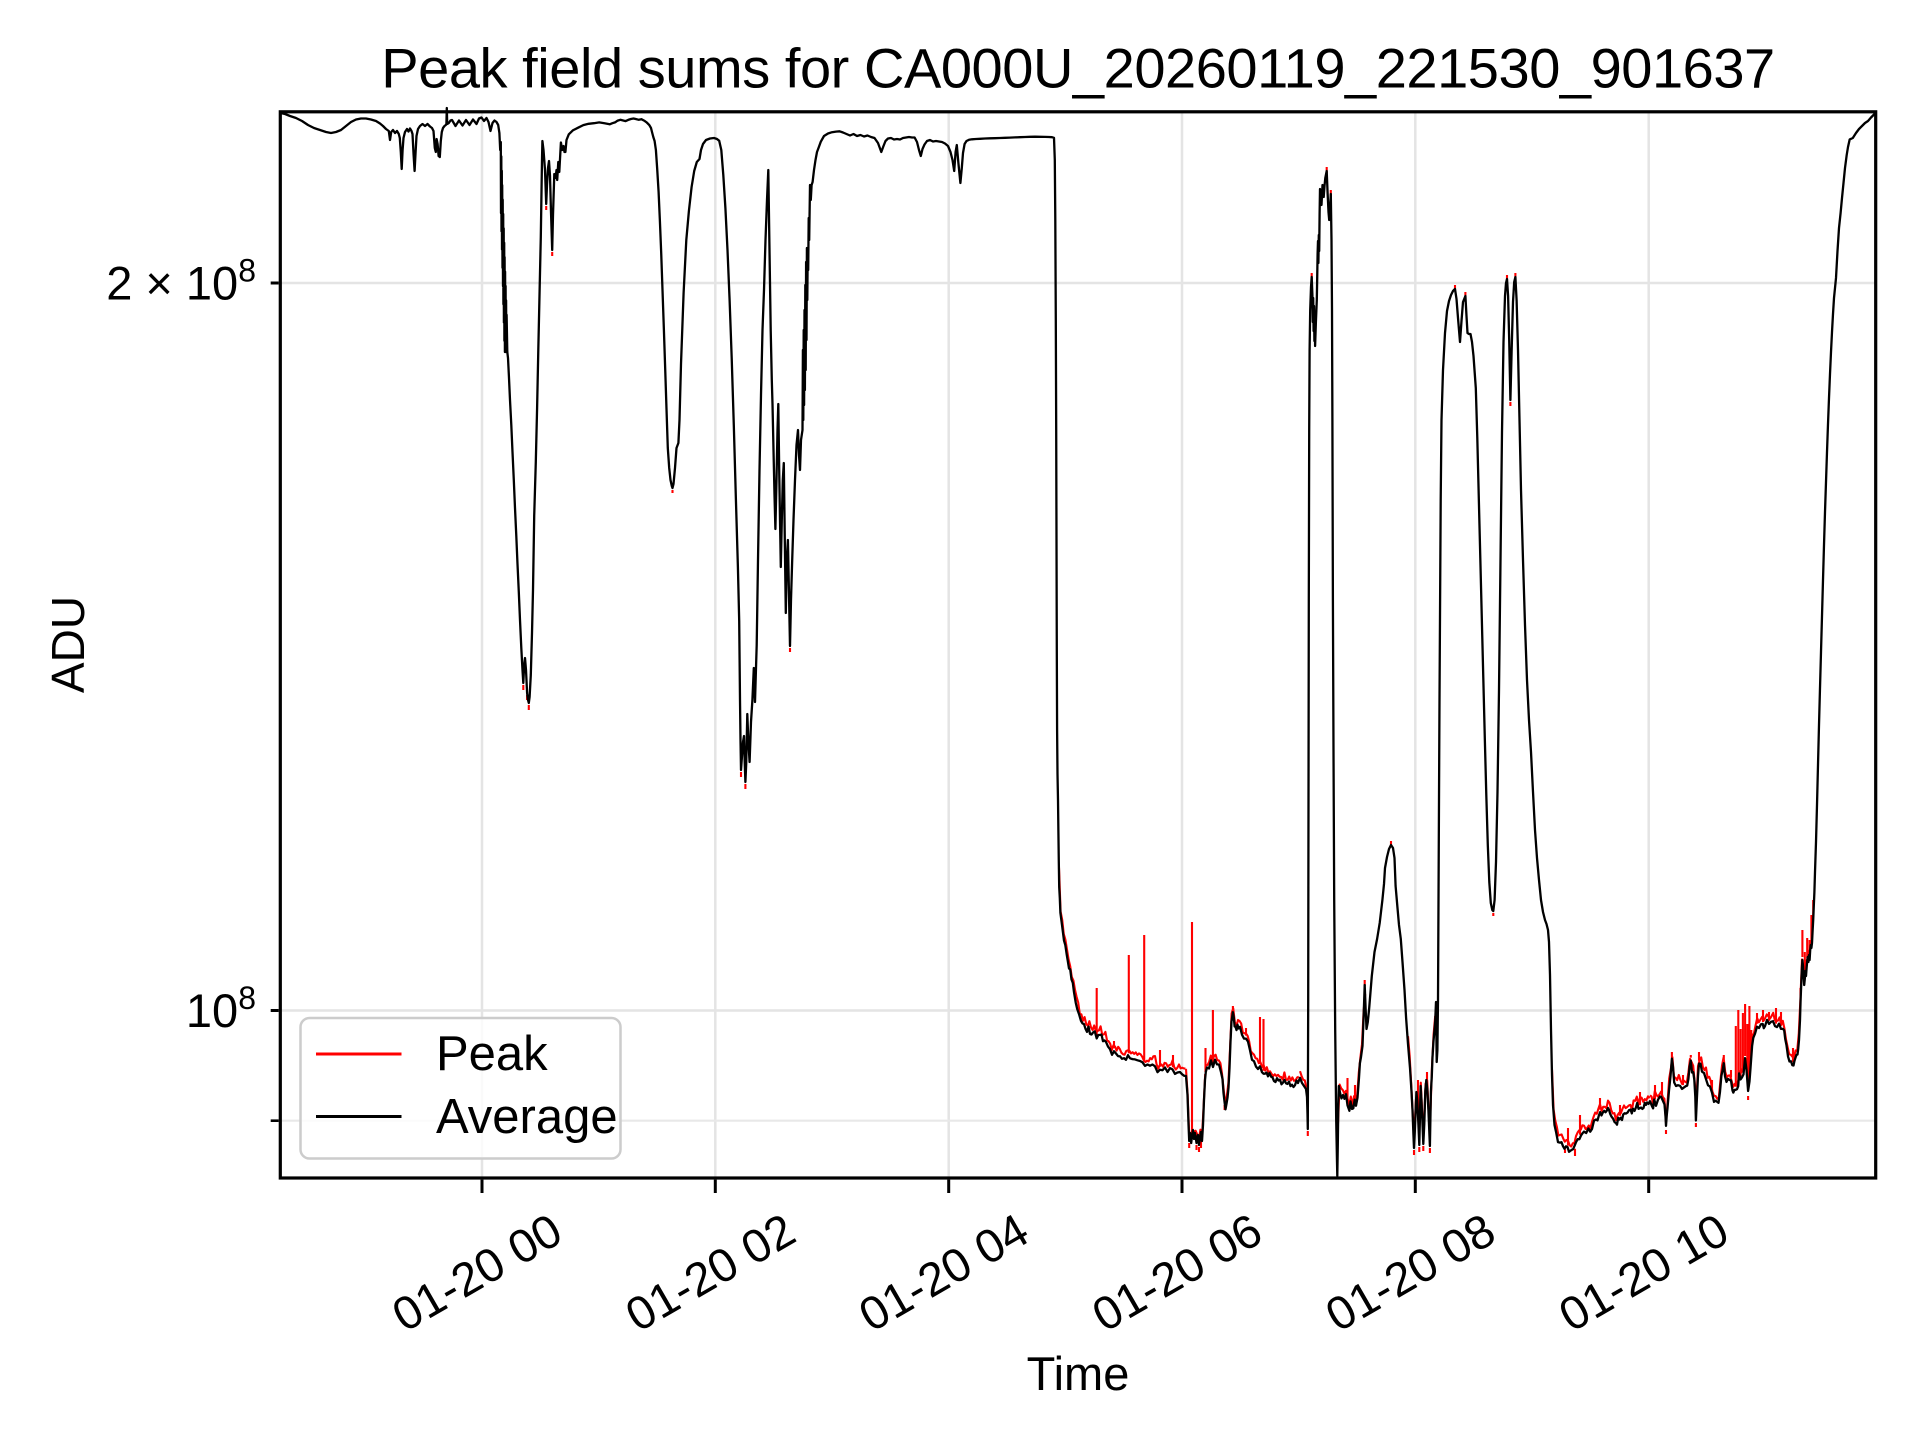  Describe the element at coordinates (492, 1054) in the screenshot. I see `svg-text: Peak` at that location.